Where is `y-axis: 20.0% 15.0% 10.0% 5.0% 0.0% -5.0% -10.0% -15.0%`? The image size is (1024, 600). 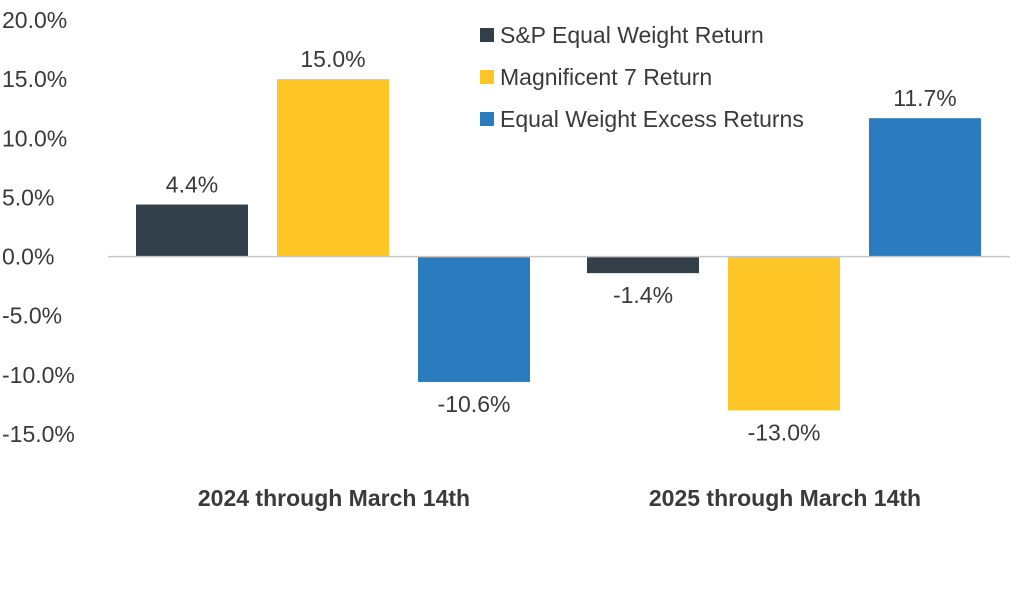 y-axis: 20.0% 15.0% 10.0% 5.0% 0.0% -5.0% -10.0% -15.0% is located at coordinates (38, 227).